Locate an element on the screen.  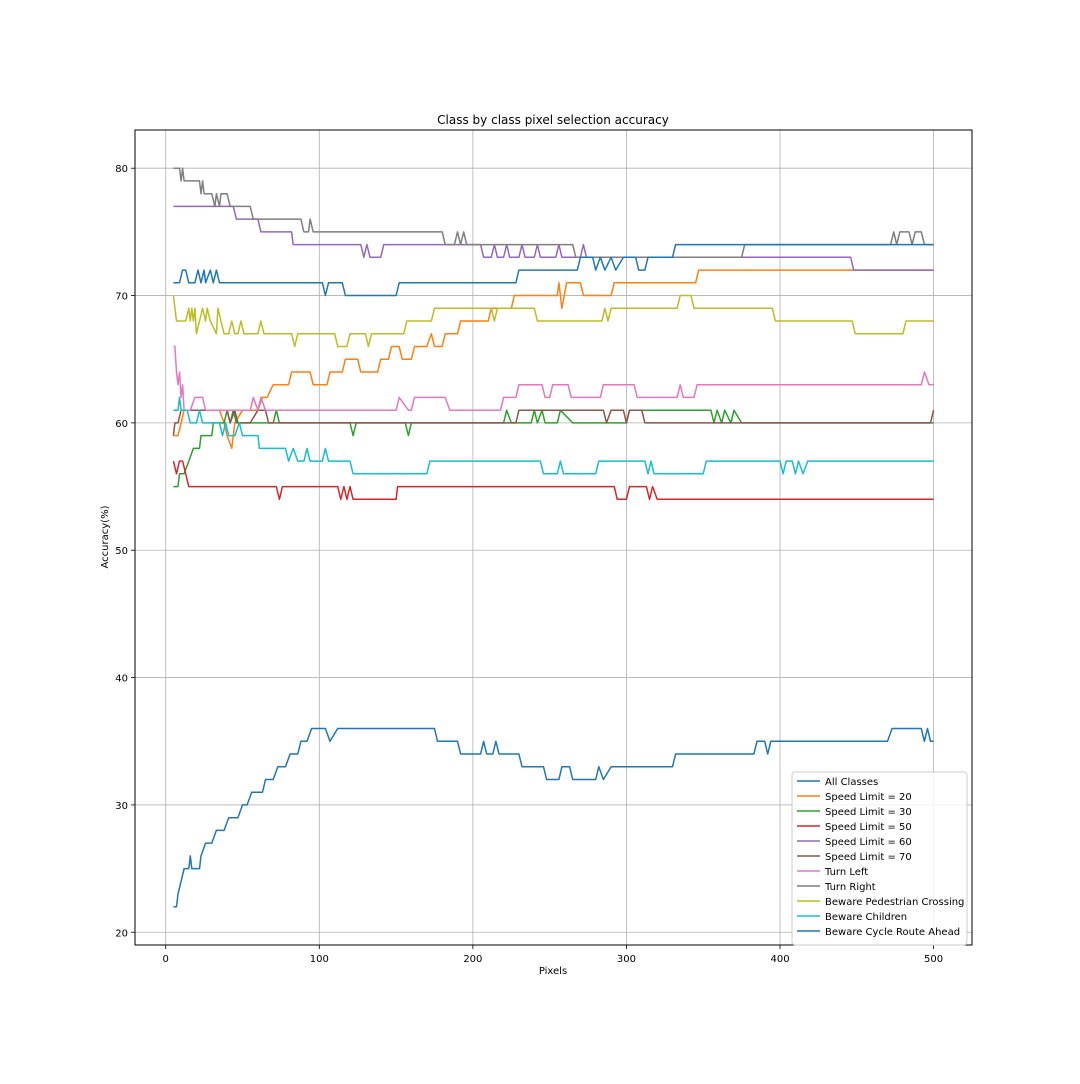
chart-title: Class by class pixel selection accuracy is located at coordinates (553, 120).